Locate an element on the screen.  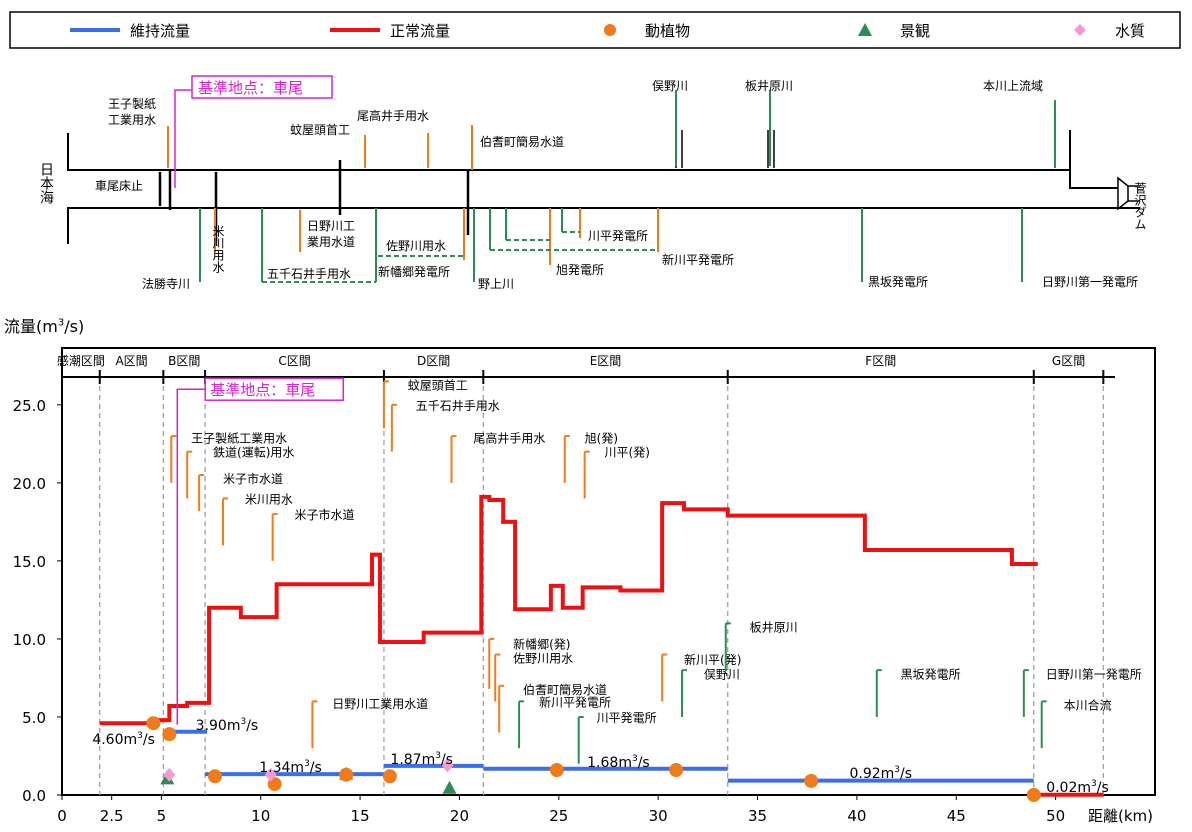
above-label: 板井原川 is located at coordinates (769, 86).